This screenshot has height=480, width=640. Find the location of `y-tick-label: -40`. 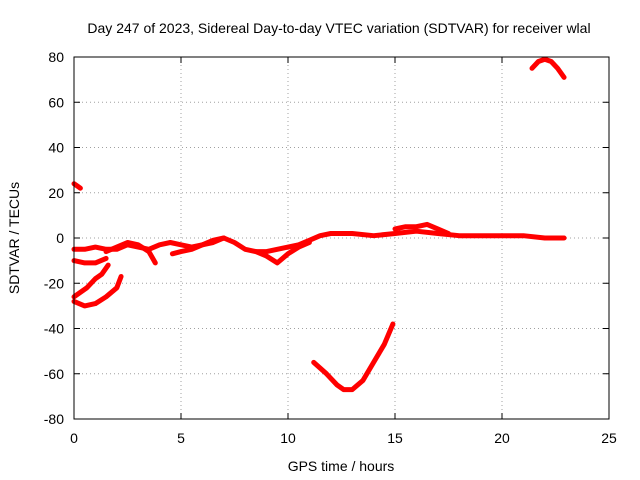

y-tick-label: -40 is located at coordinates (54, 329).